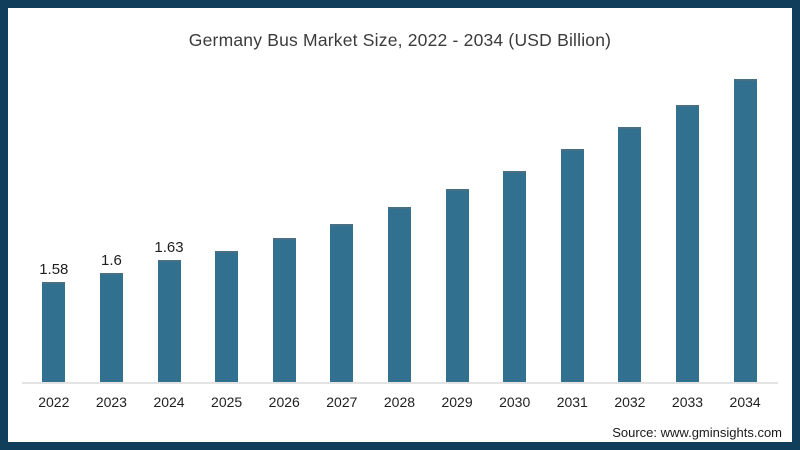  I want to click on bar-slot-2028, so click(400, 215).